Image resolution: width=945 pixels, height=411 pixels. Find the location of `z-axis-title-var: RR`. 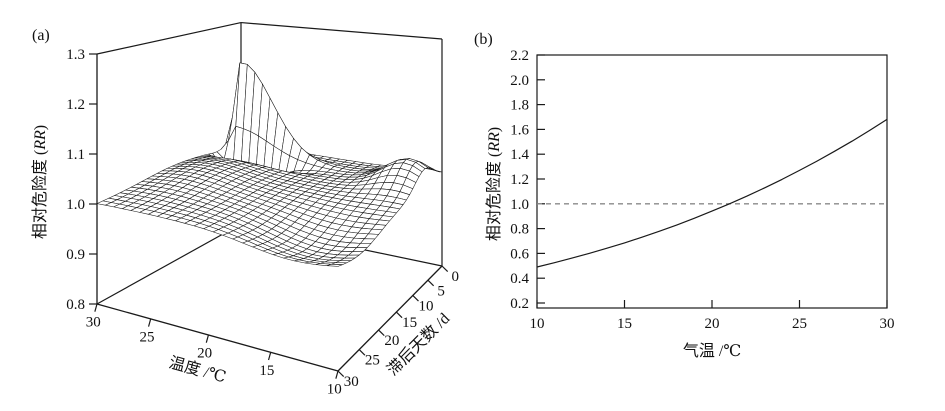

z-axis-title-var: RR is located at coordinates (40, 140).